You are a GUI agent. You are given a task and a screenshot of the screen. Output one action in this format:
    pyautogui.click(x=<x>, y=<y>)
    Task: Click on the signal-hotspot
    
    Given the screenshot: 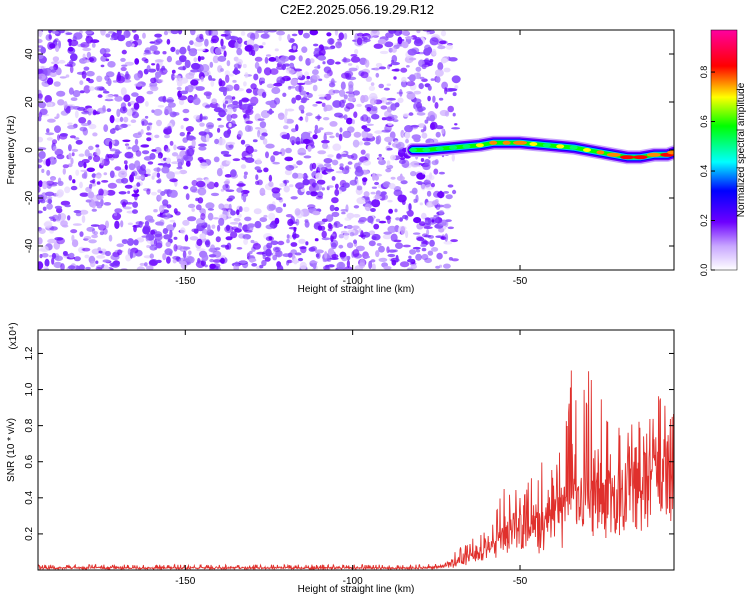 What is the action you would take?
    pyautogui.click(x=493, y=142)
    